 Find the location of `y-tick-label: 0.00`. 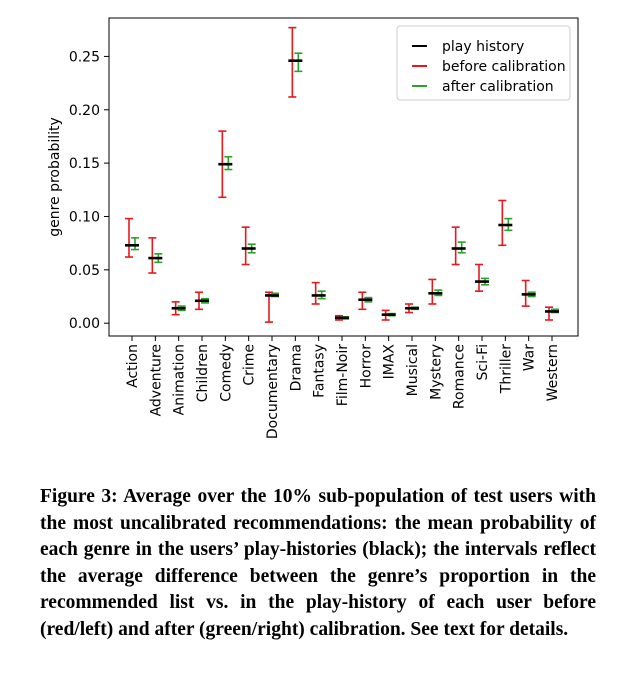

y-tick-label: 0.00 is located at coordinates (84, 324).